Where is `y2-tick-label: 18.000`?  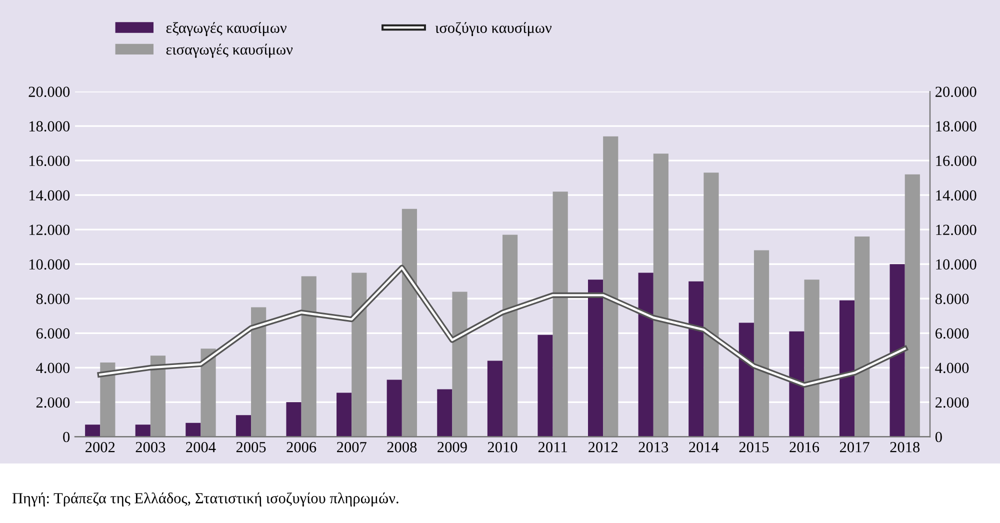 y2-tick-label: 18.000 is located at coordinates (956, 126).